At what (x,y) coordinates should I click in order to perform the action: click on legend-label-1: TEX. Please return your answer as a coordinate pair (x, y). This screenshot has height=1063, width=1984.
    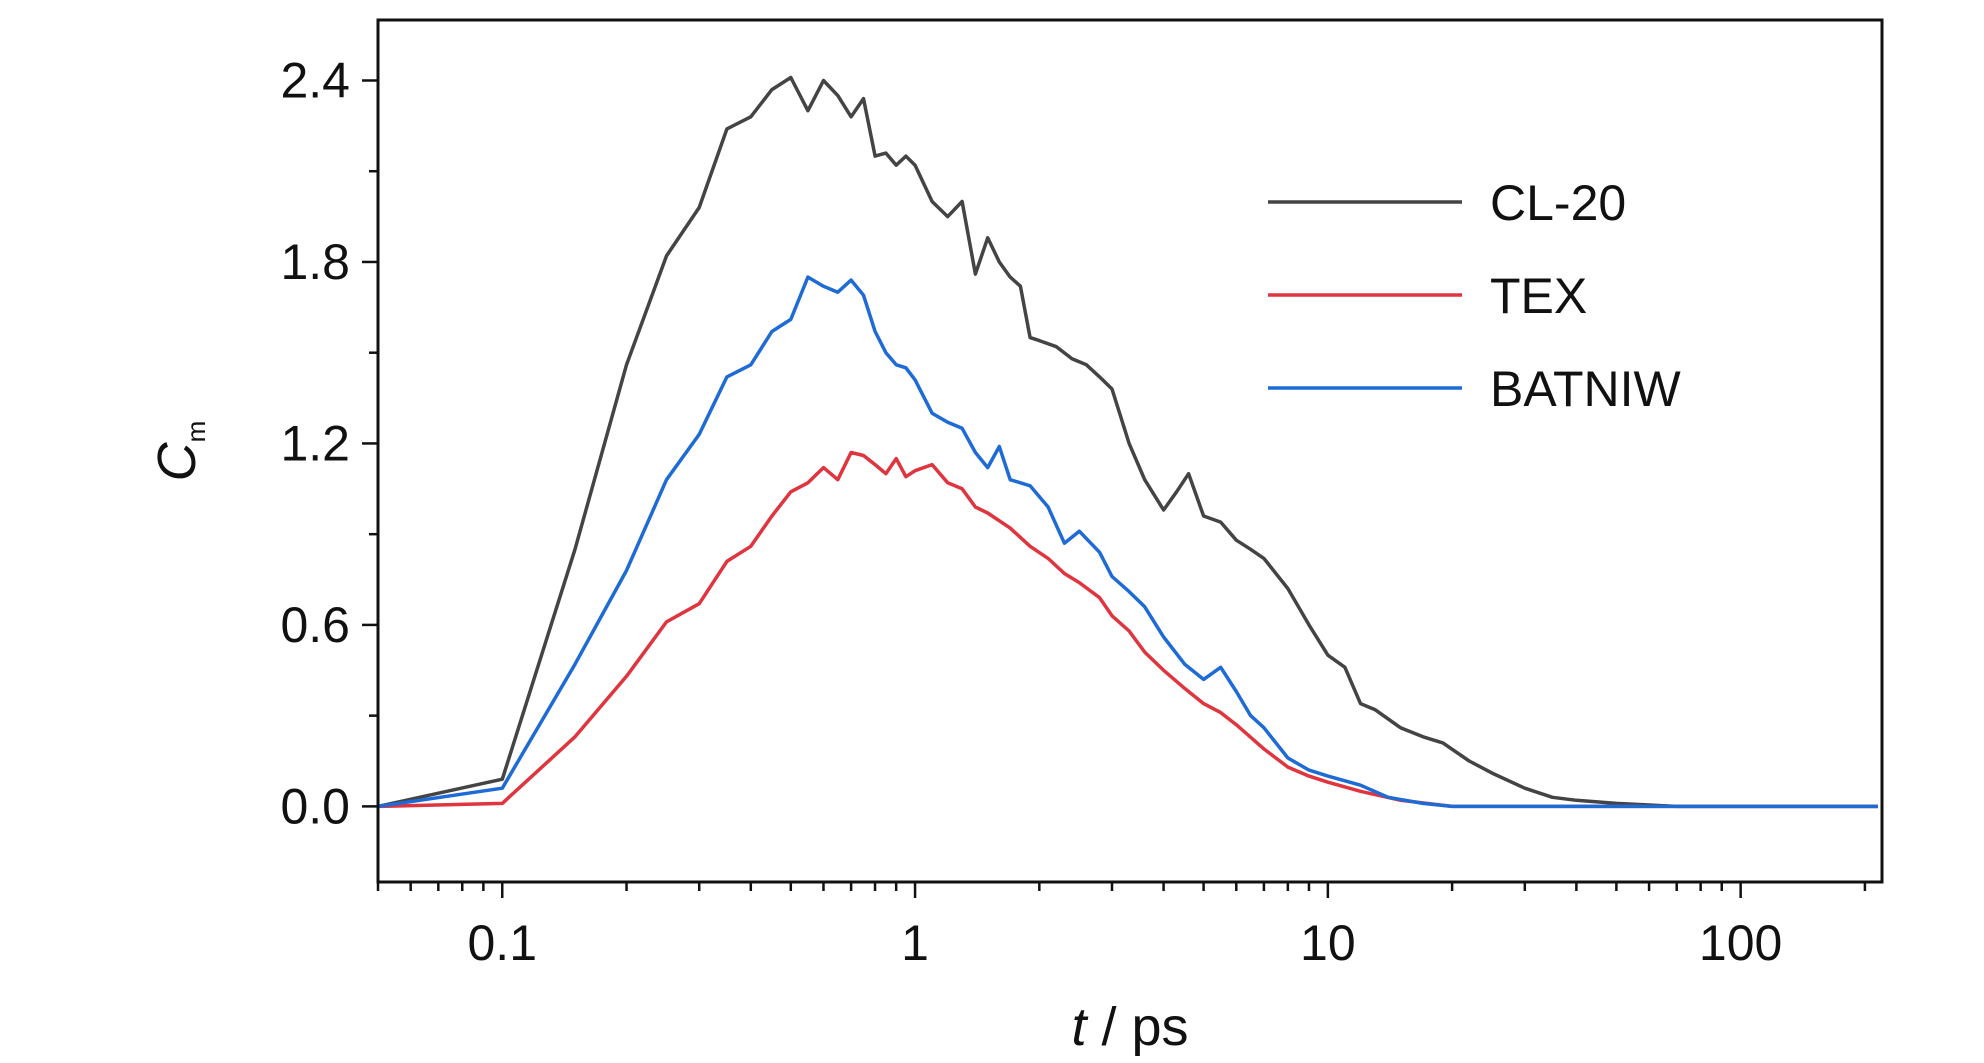
    Looking at the image, I should click on (1538, 296).